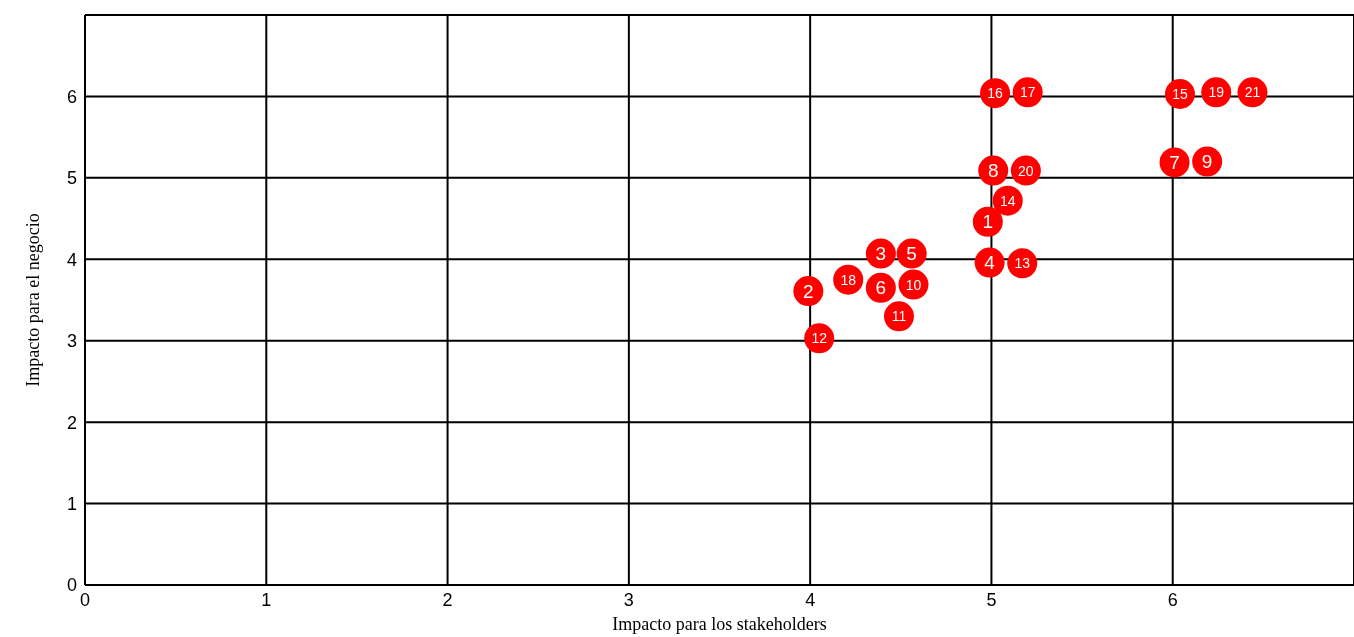 The image size is (1354, 637). Describe the element at coordinates (1027, 92) in the screenshot. I see `annotation: 17` at that location.